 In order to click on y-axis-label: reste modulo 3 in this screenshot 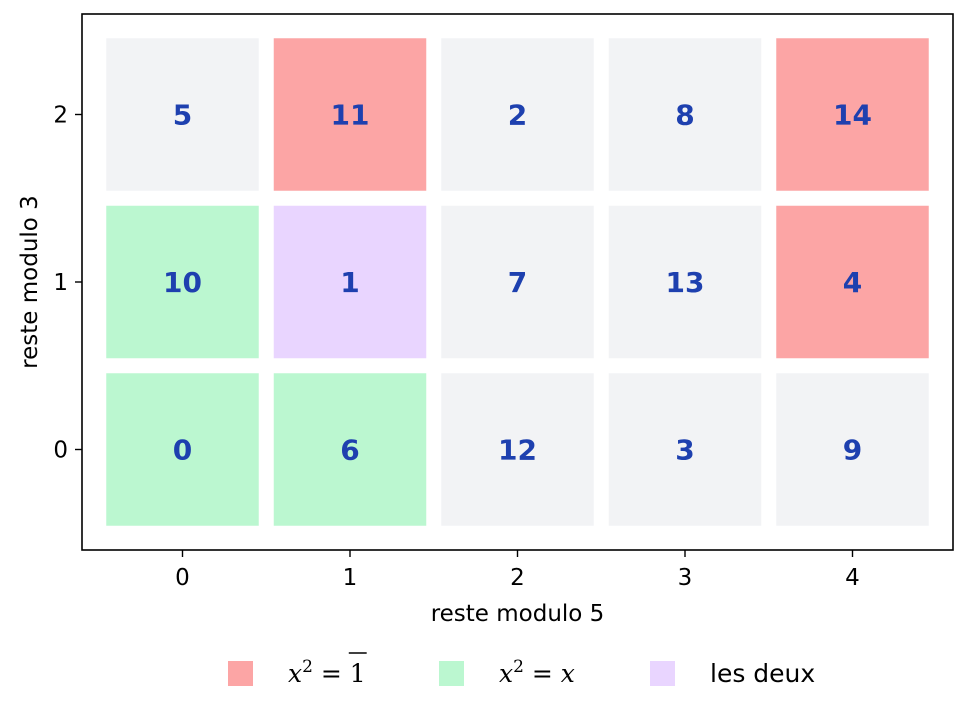, I will do `click(30, 282)`.